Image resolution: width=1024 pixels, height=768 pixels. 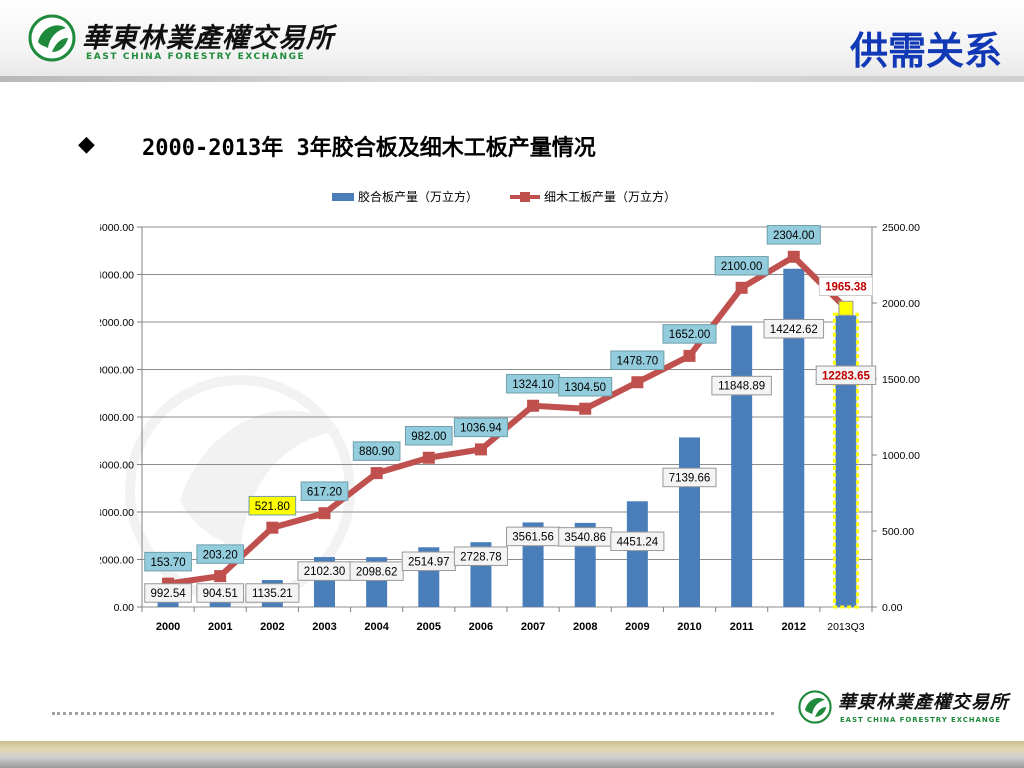 What do you see at coordinates (117, 228) in the screenshot?
I see `left-axis-tick-label: 16000.00` at bounding box center [117, 228].